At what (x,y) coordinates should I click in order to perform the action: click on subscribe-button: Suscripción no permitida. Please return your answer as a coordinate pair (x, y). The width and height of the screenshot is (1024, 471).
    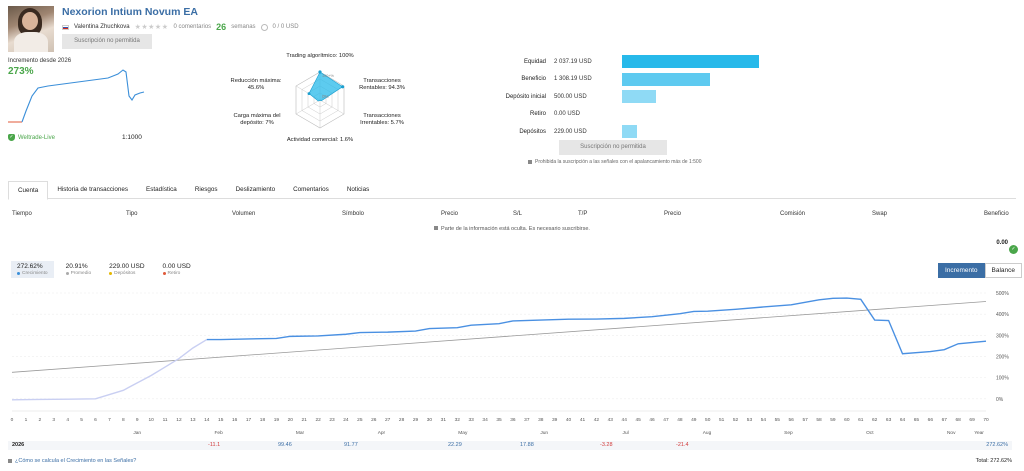
    Looking at the image, I should click on (107, 41).